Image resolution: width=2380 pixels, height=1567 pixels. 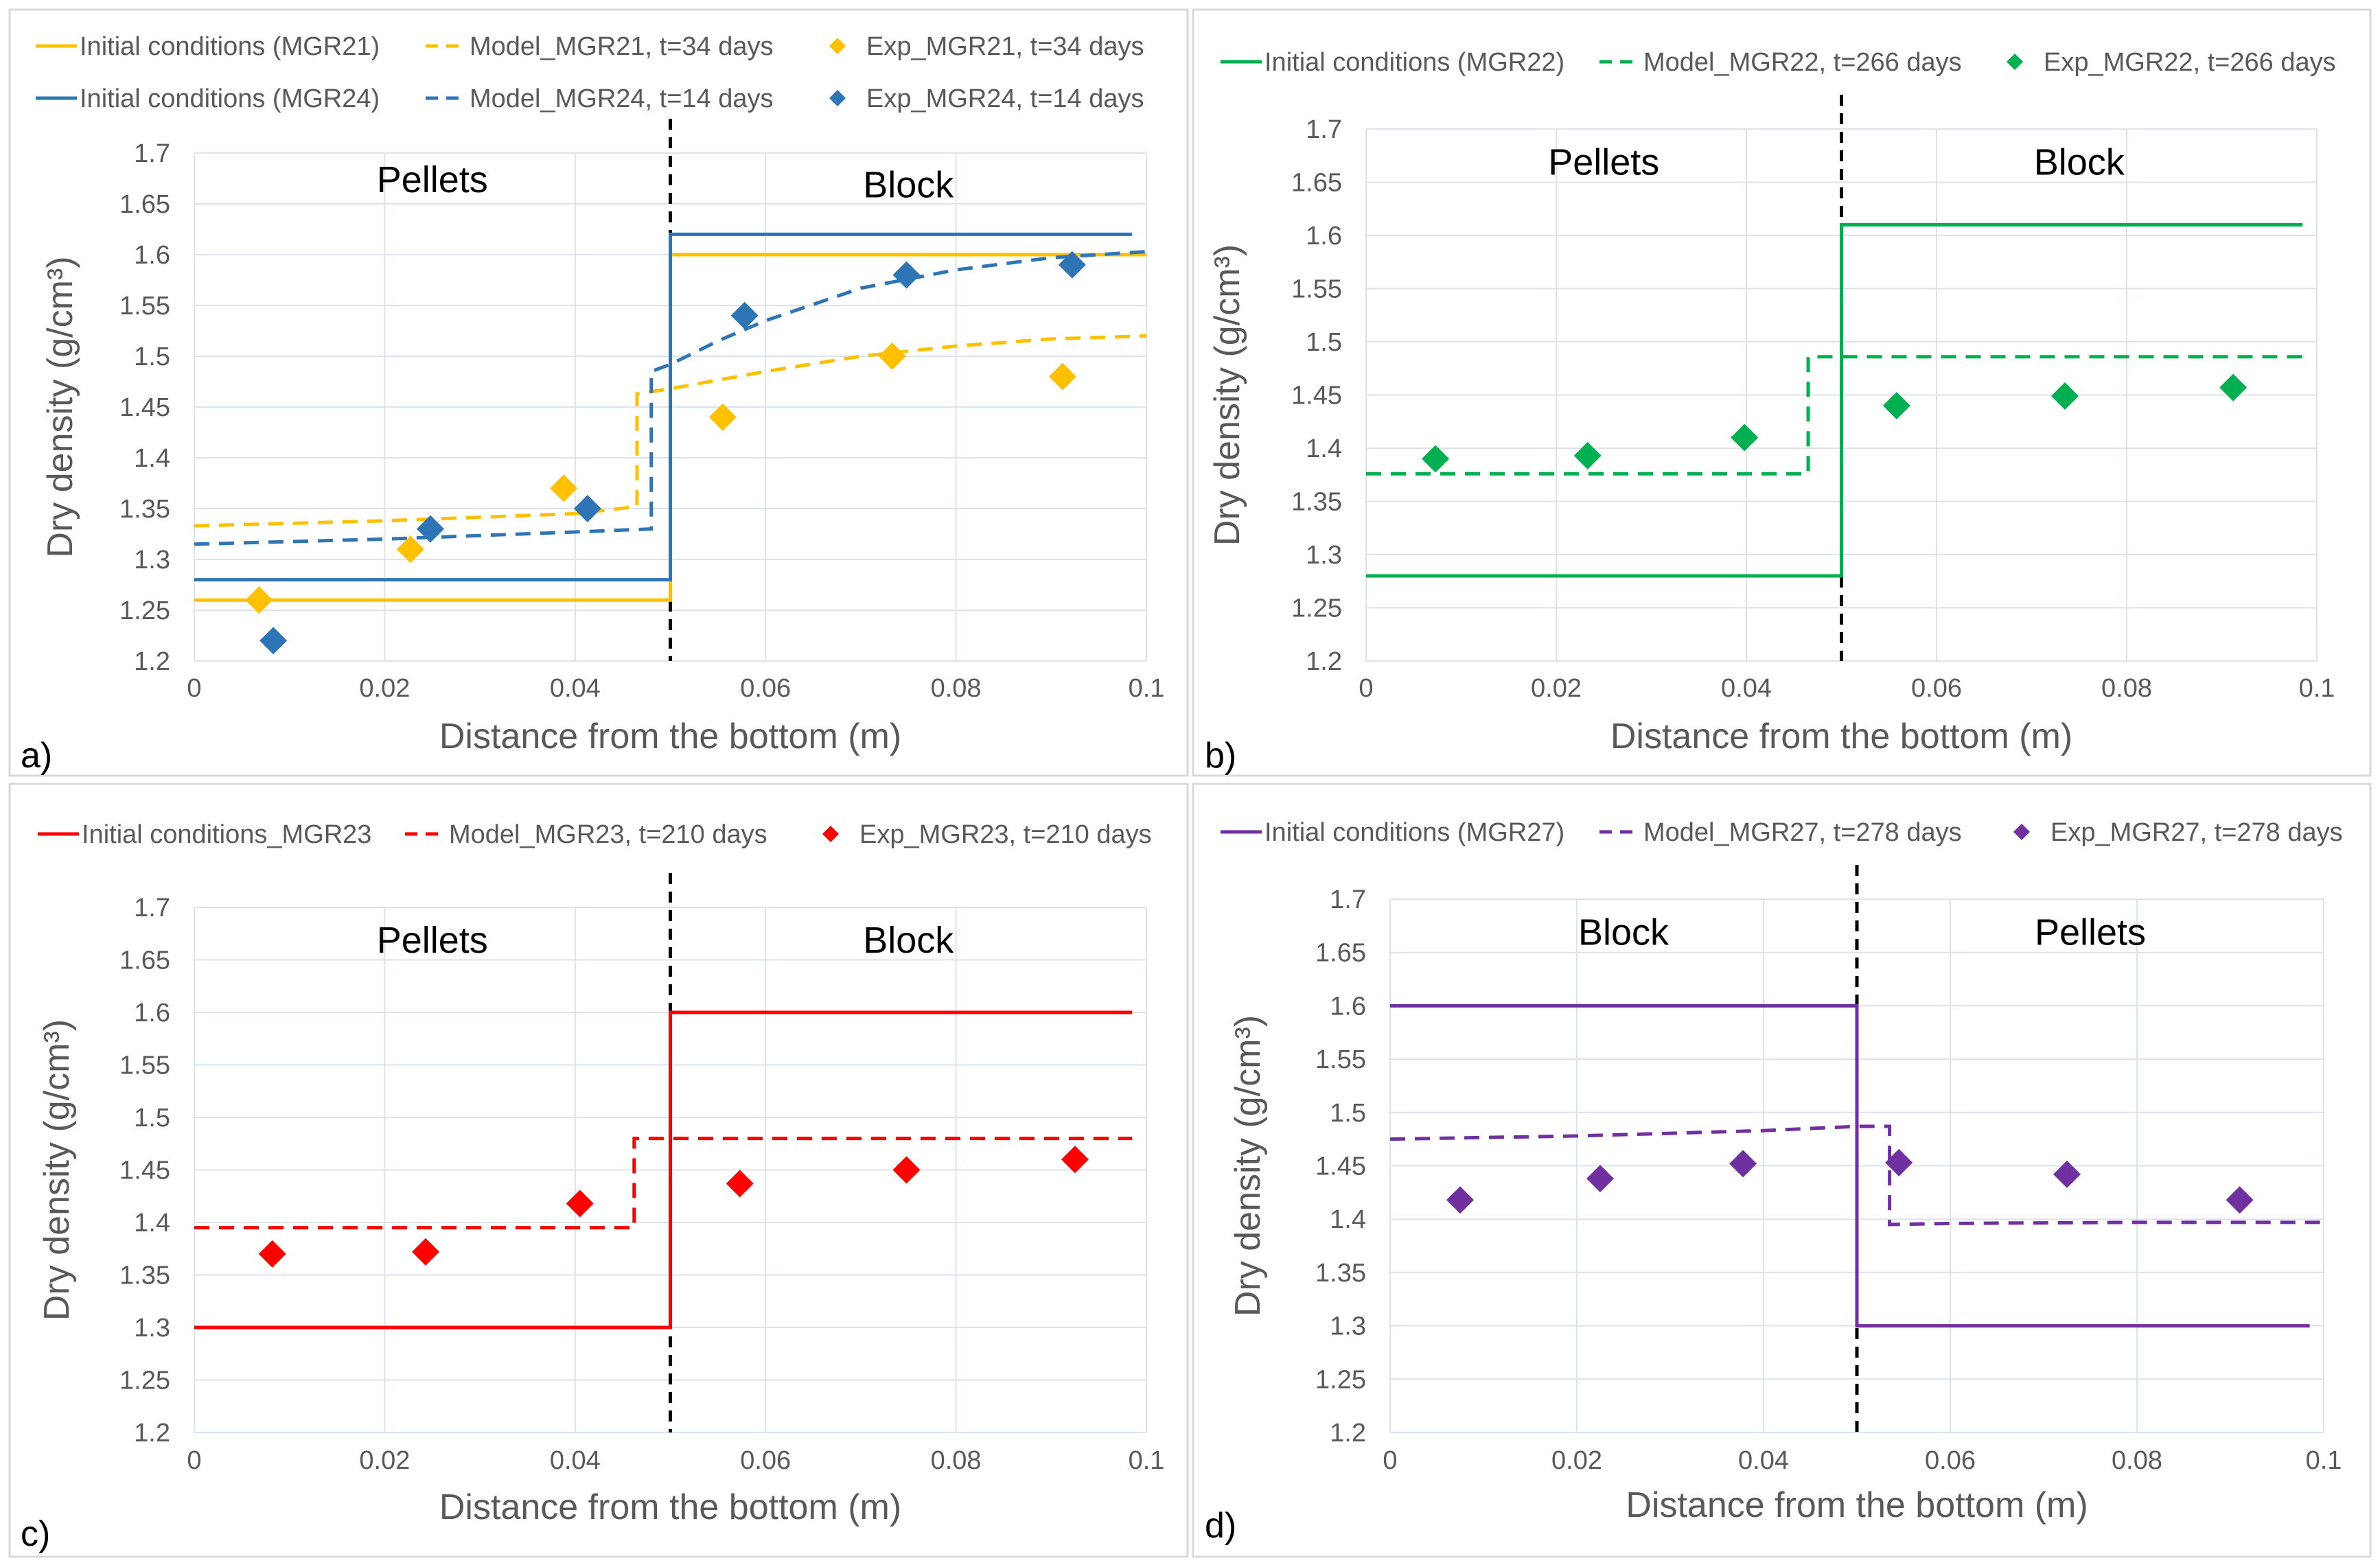 I want to click on legend-label: Exp_MGR27, t=278 days, so click(x=2196, y=832).